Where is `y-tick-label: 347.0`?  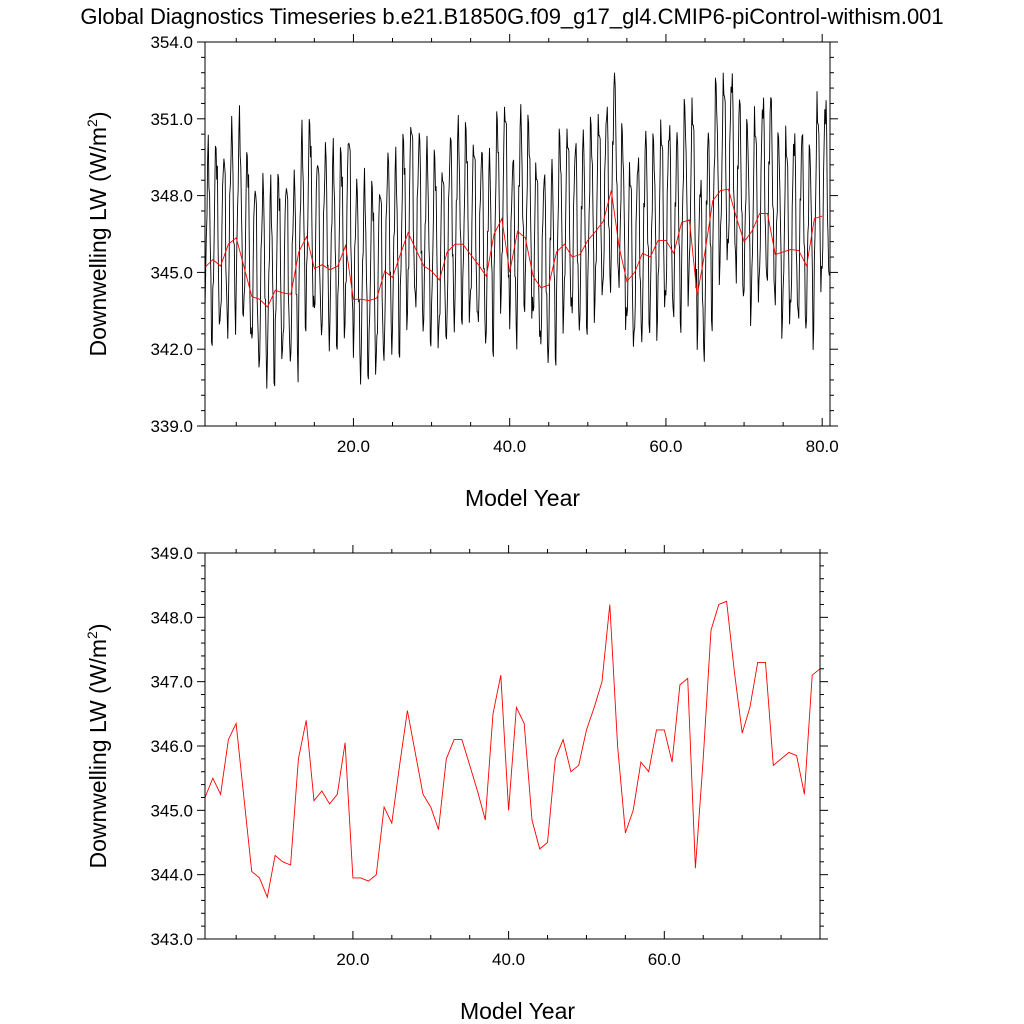
y-tick-label: 347.0 is located at coordinates (171, 682).